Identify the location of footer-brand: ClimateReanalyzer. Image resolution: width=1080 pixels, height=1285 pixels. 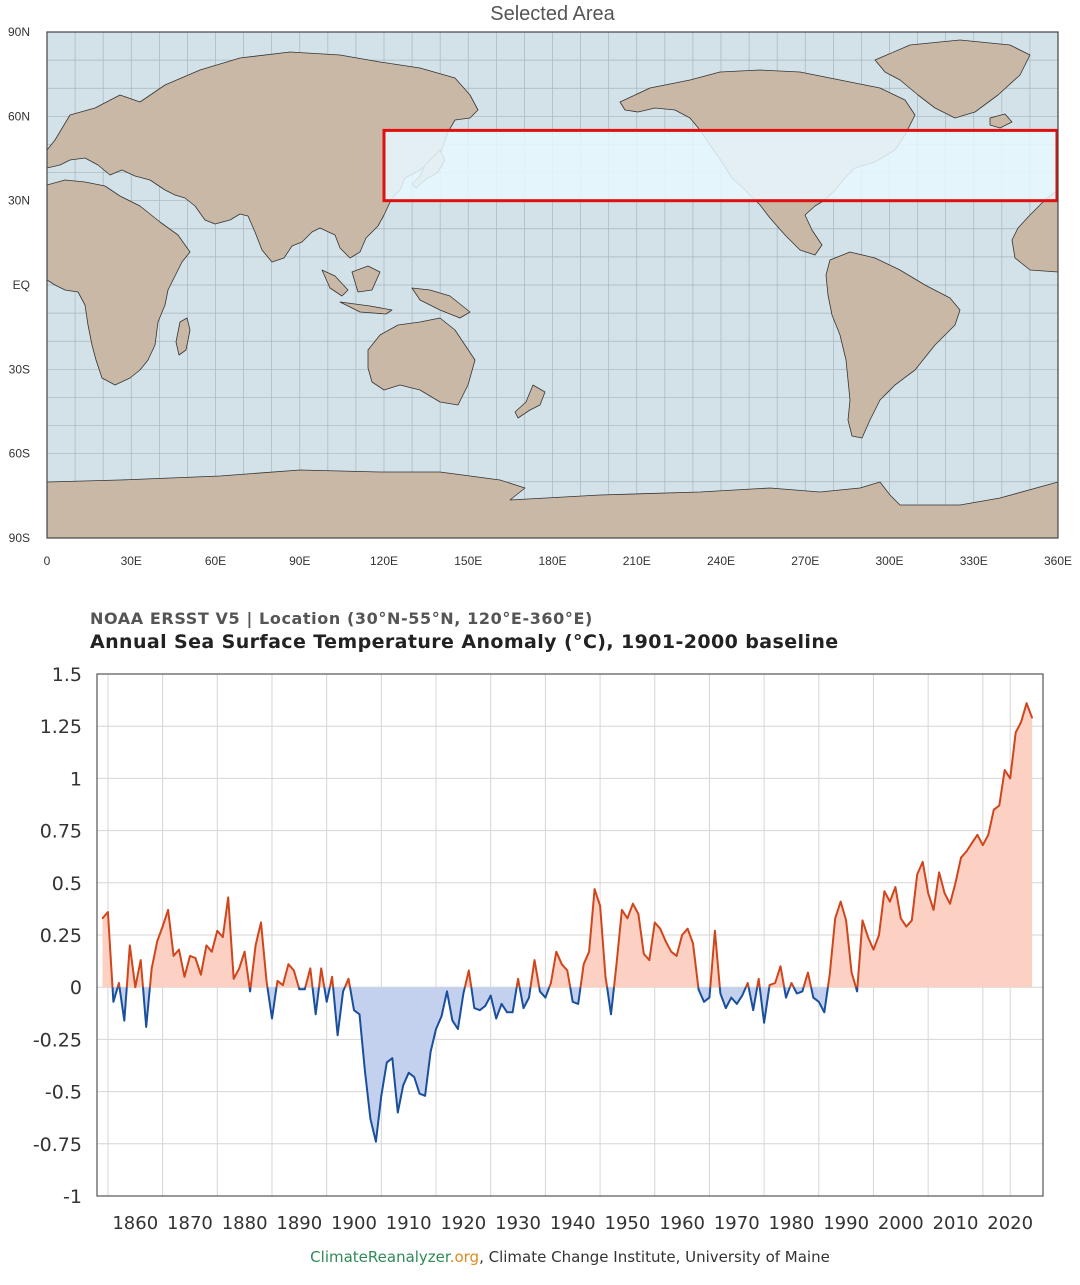
(380, 1257).